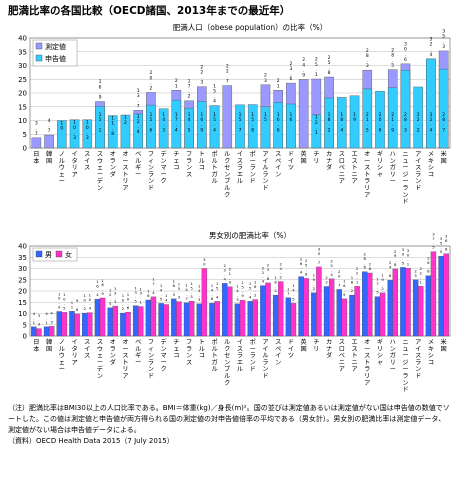 The image size is (457, 480). I want to click on data-label-female: 4, so click(217, 296).